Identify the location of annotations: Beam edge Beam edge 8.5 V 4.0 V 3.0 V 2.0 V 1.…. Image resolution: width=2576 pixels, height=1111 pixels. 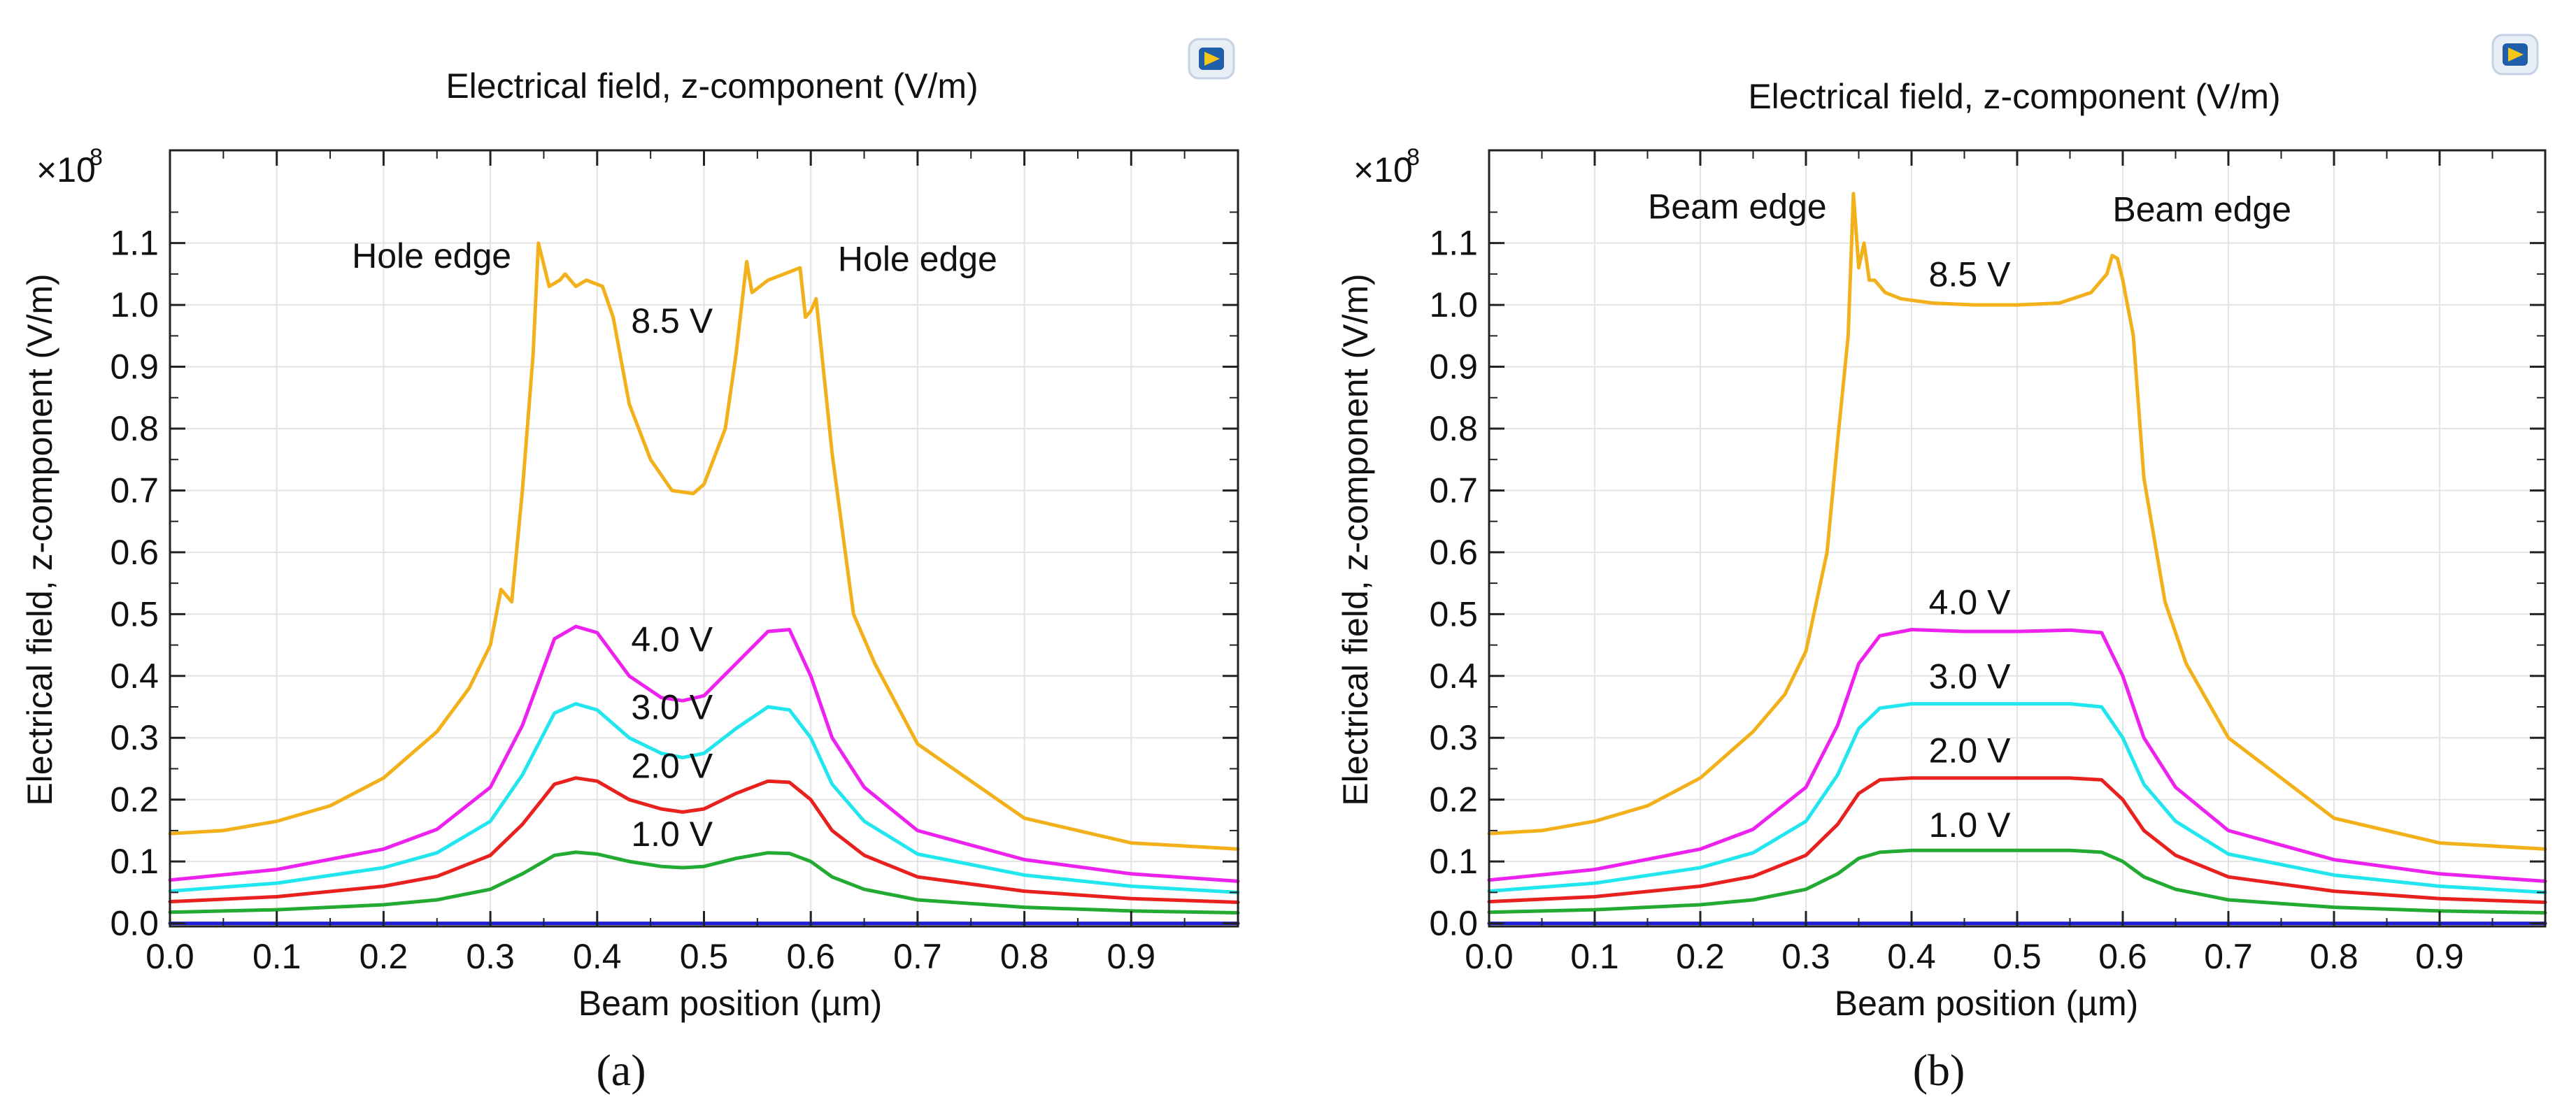
(1969, 515).